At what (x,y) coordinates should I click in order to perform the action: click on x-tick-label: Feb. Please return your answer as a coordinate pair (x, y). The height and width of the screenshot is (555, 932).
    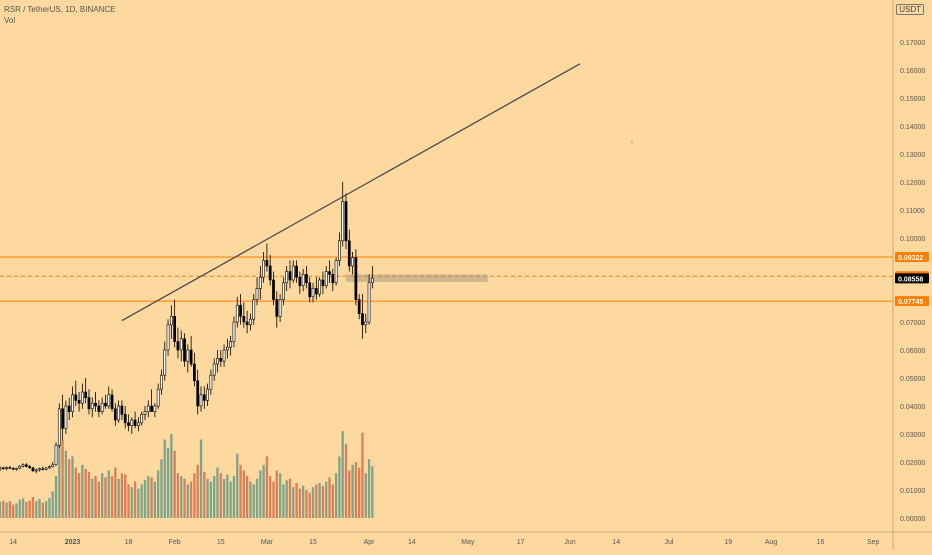
    Looking at the image, I should click on (175, 542).